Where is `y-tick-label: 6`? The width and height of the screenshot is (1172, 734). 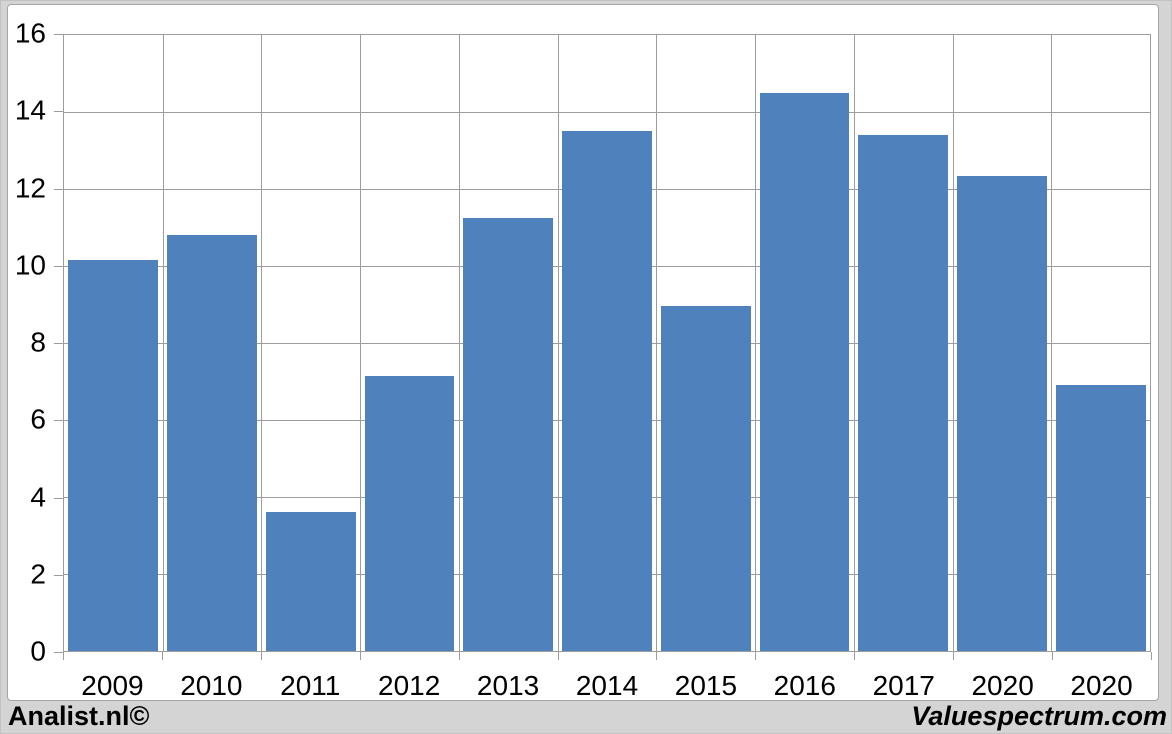
y-tick-label: 6 is located at coordinates (38, 419).